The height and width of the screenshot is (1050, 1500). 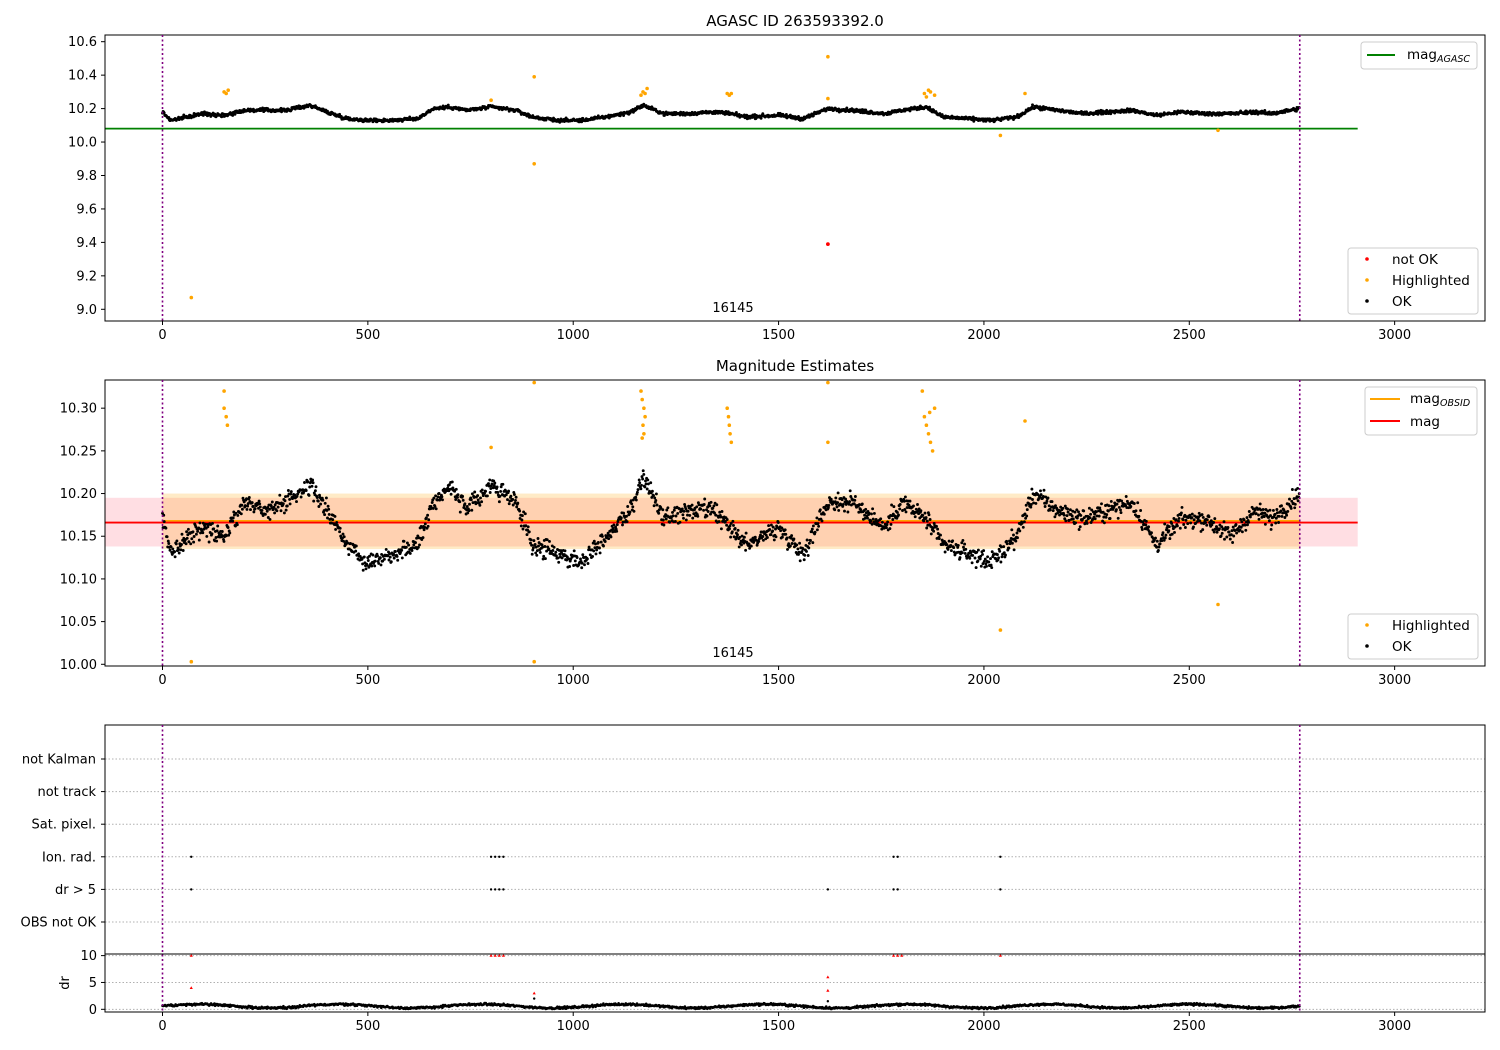 I want to click on y-tick-label: 10.30, so click(x=78, y=409).